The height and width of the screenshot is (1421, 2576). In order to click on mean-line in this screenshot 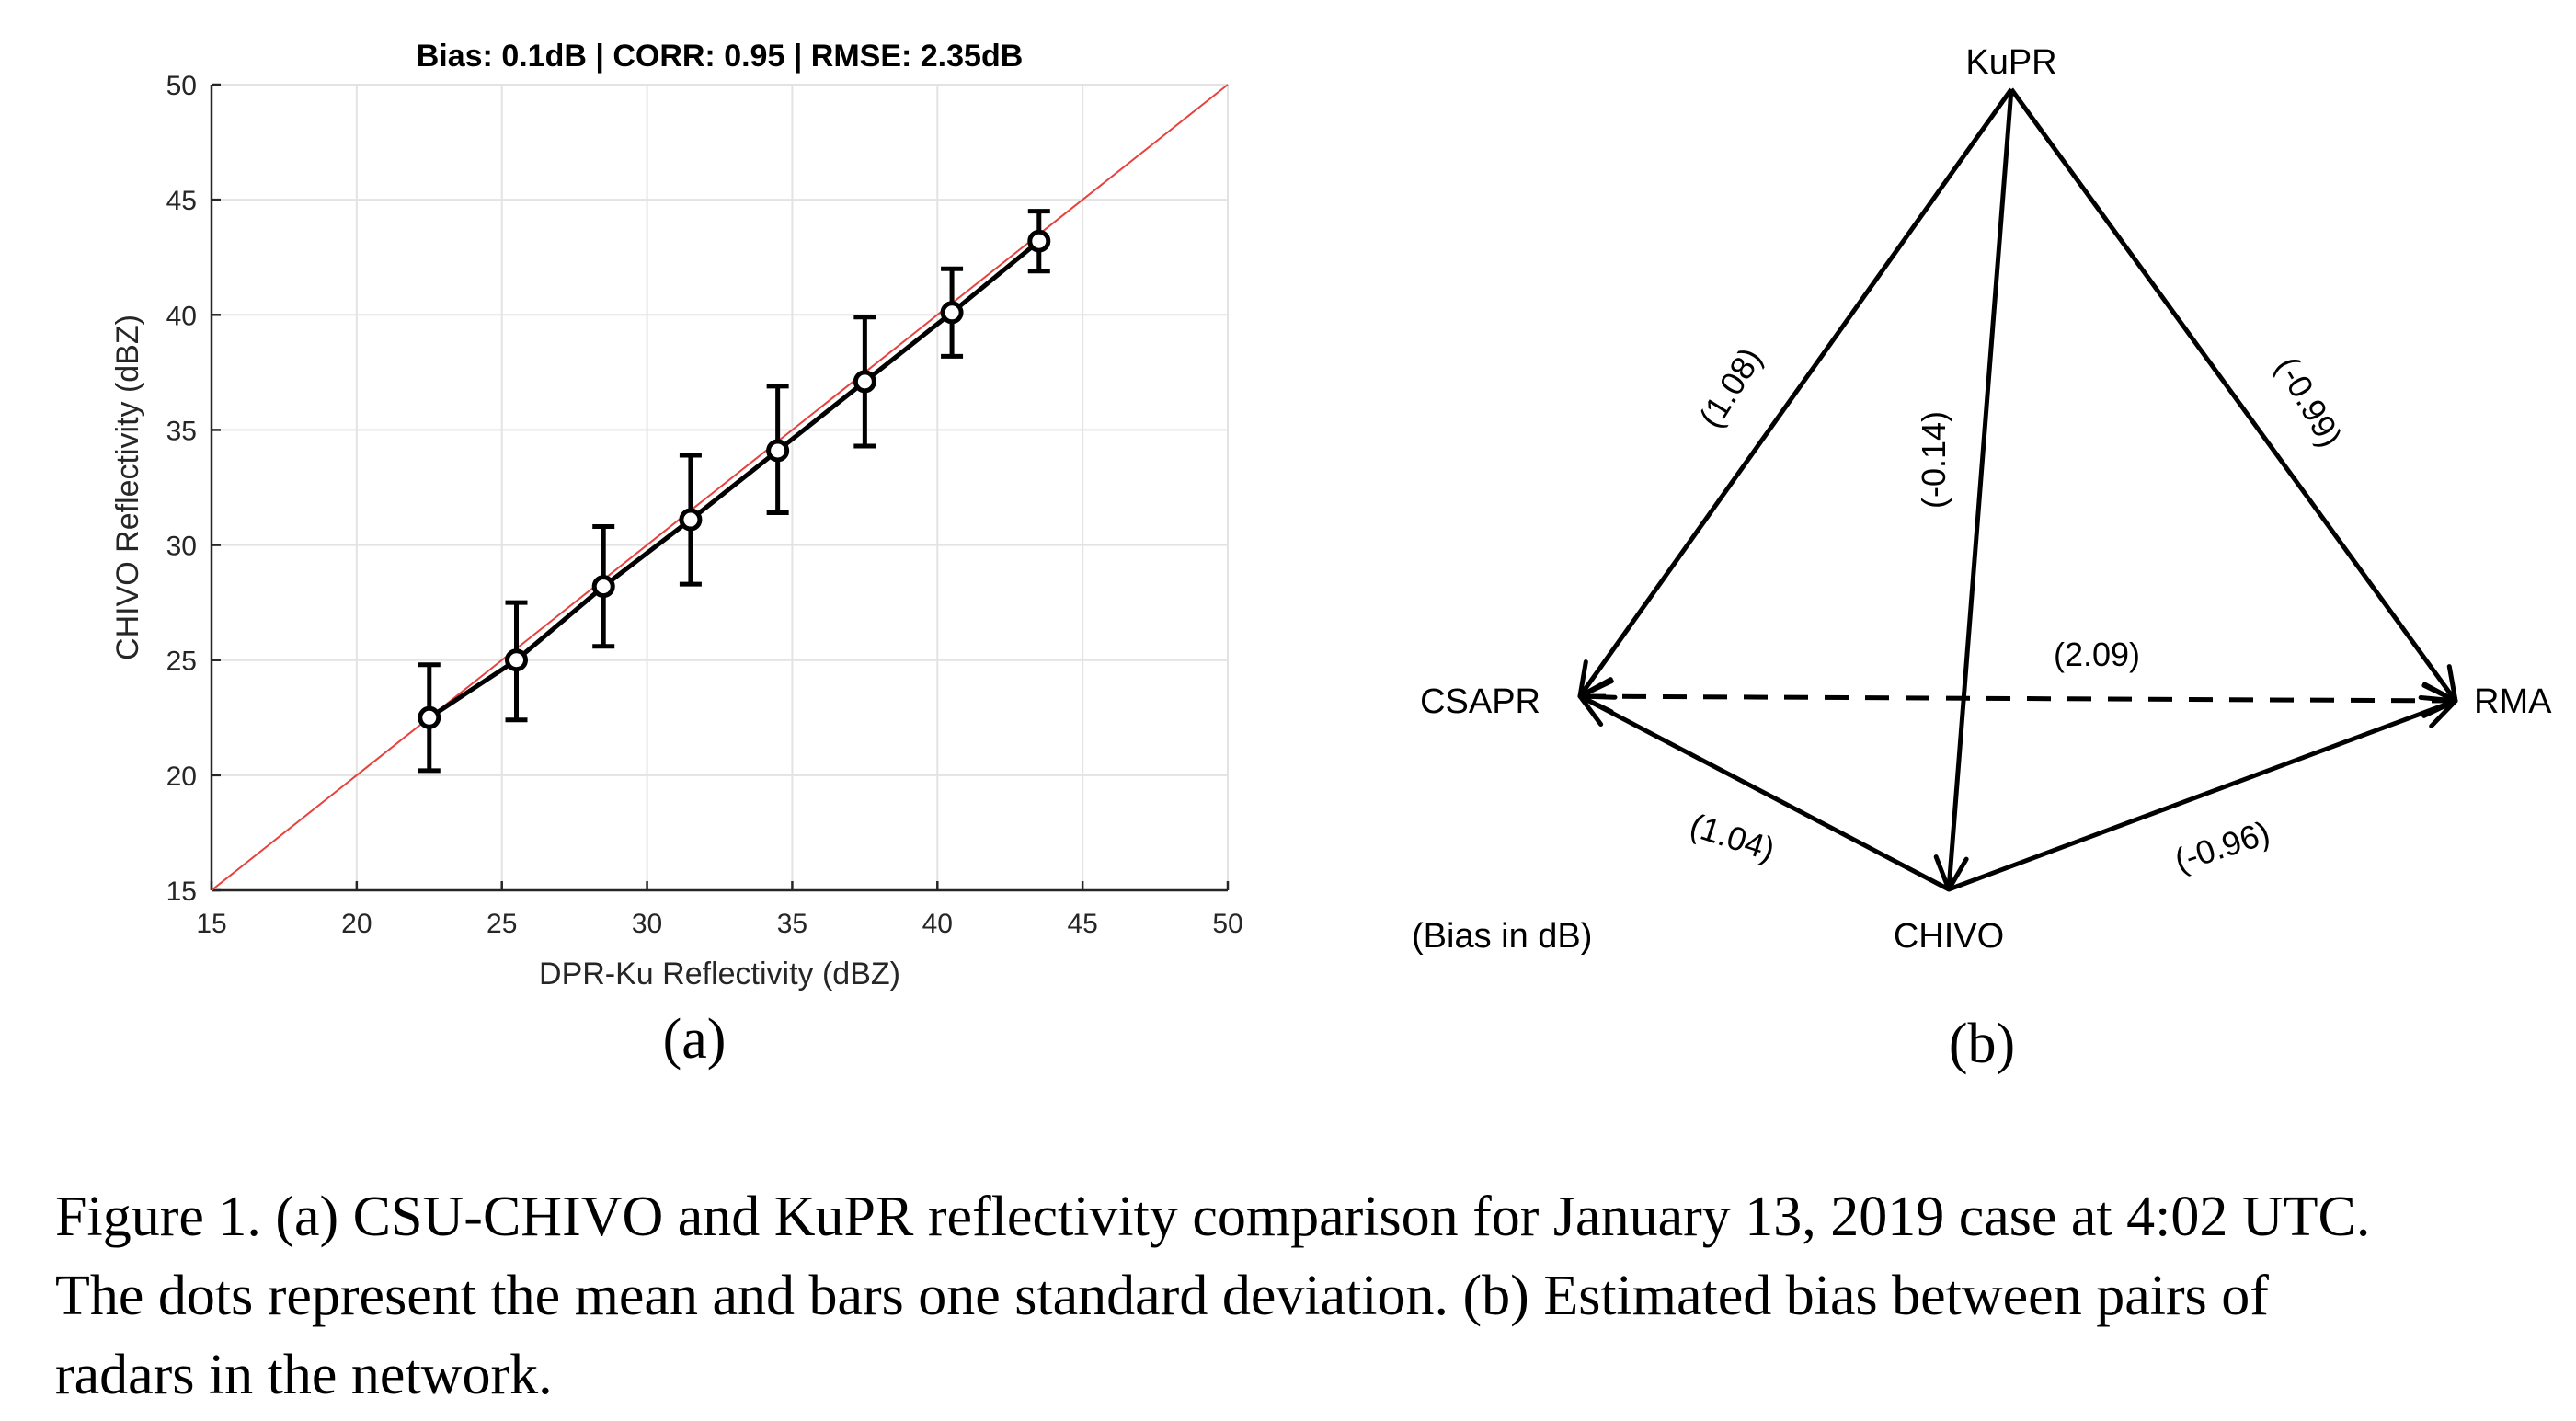, I will do `click(735, 479)`.